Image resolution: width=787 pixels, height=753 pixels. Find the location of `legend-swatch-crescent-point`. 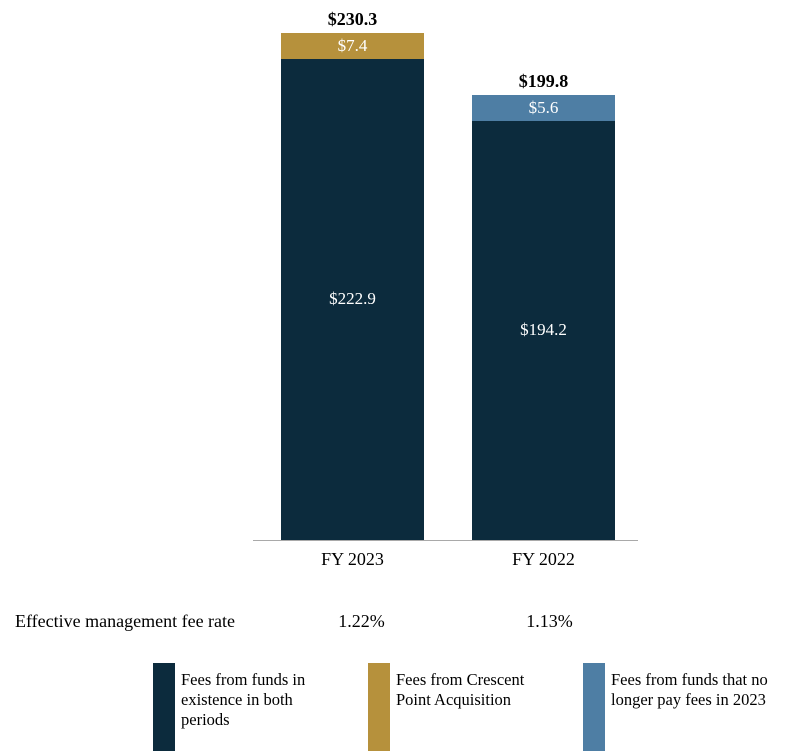

legend-swatch-crescent-point is located at coordinates (379, 707).